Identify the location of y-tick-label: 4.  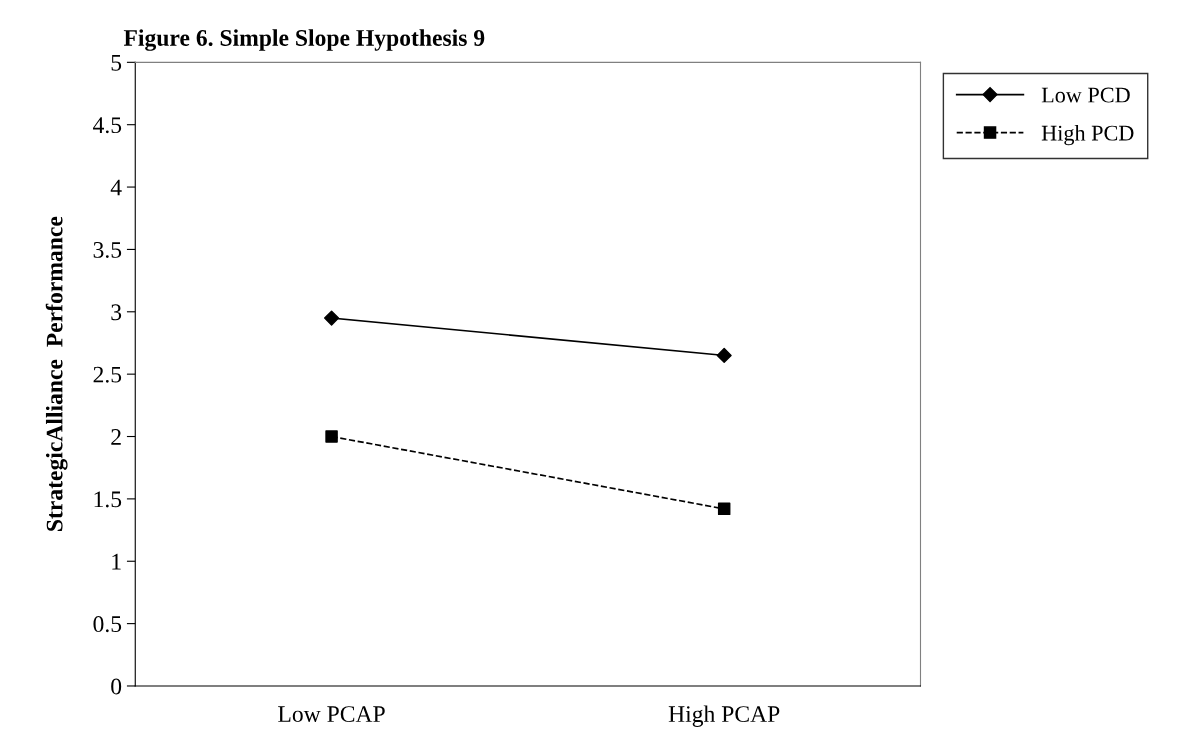
(116, 187).